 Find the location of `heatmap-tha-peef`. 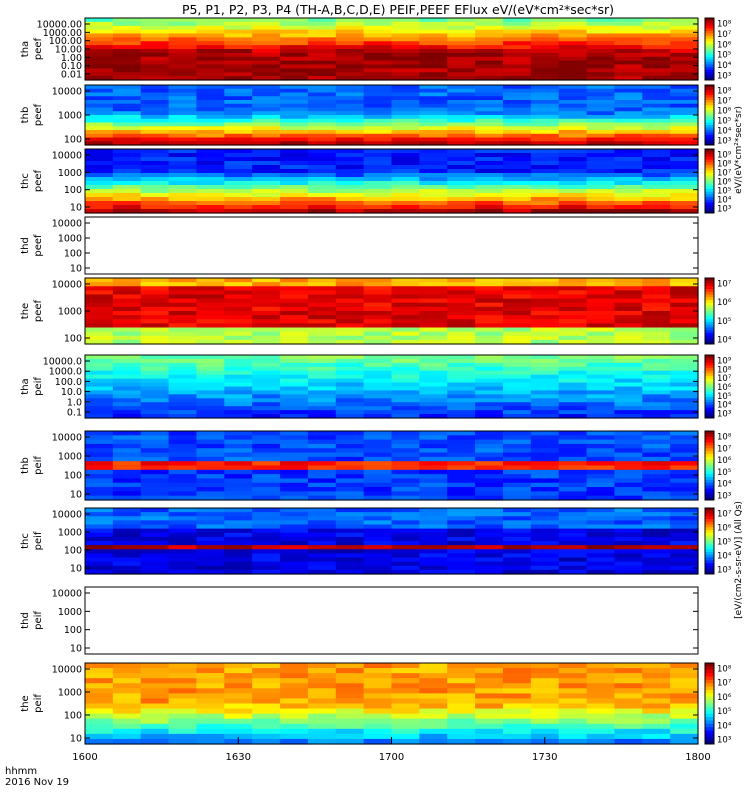

heatmap-tha-peef is located at coordinates (392, 49).